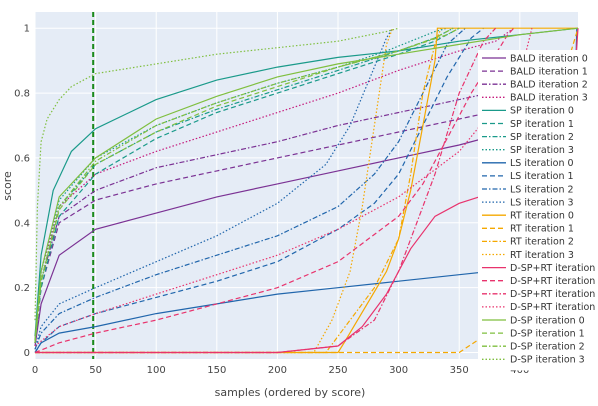 Image resolution: width=598 pixels, height=406 pixels. I want to click on x-tick-label: 250, so click(337, 370).